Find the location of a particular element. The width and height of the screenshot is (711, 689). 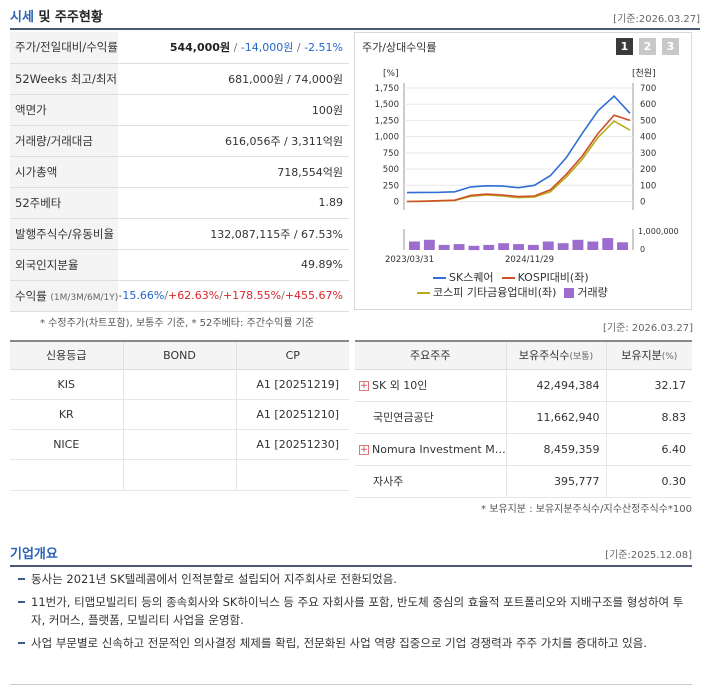

chart-tab-2: 2 is located at coordinates (647, 46).